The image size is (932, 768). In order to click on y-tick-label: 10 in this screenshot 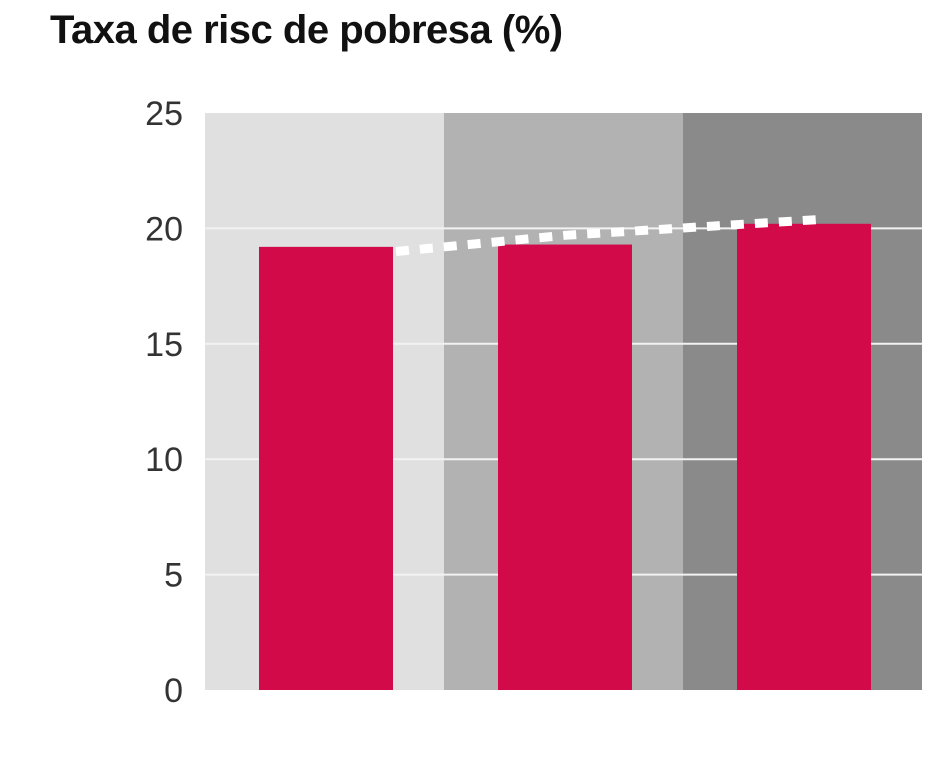, I will do `click(164, 460)`.